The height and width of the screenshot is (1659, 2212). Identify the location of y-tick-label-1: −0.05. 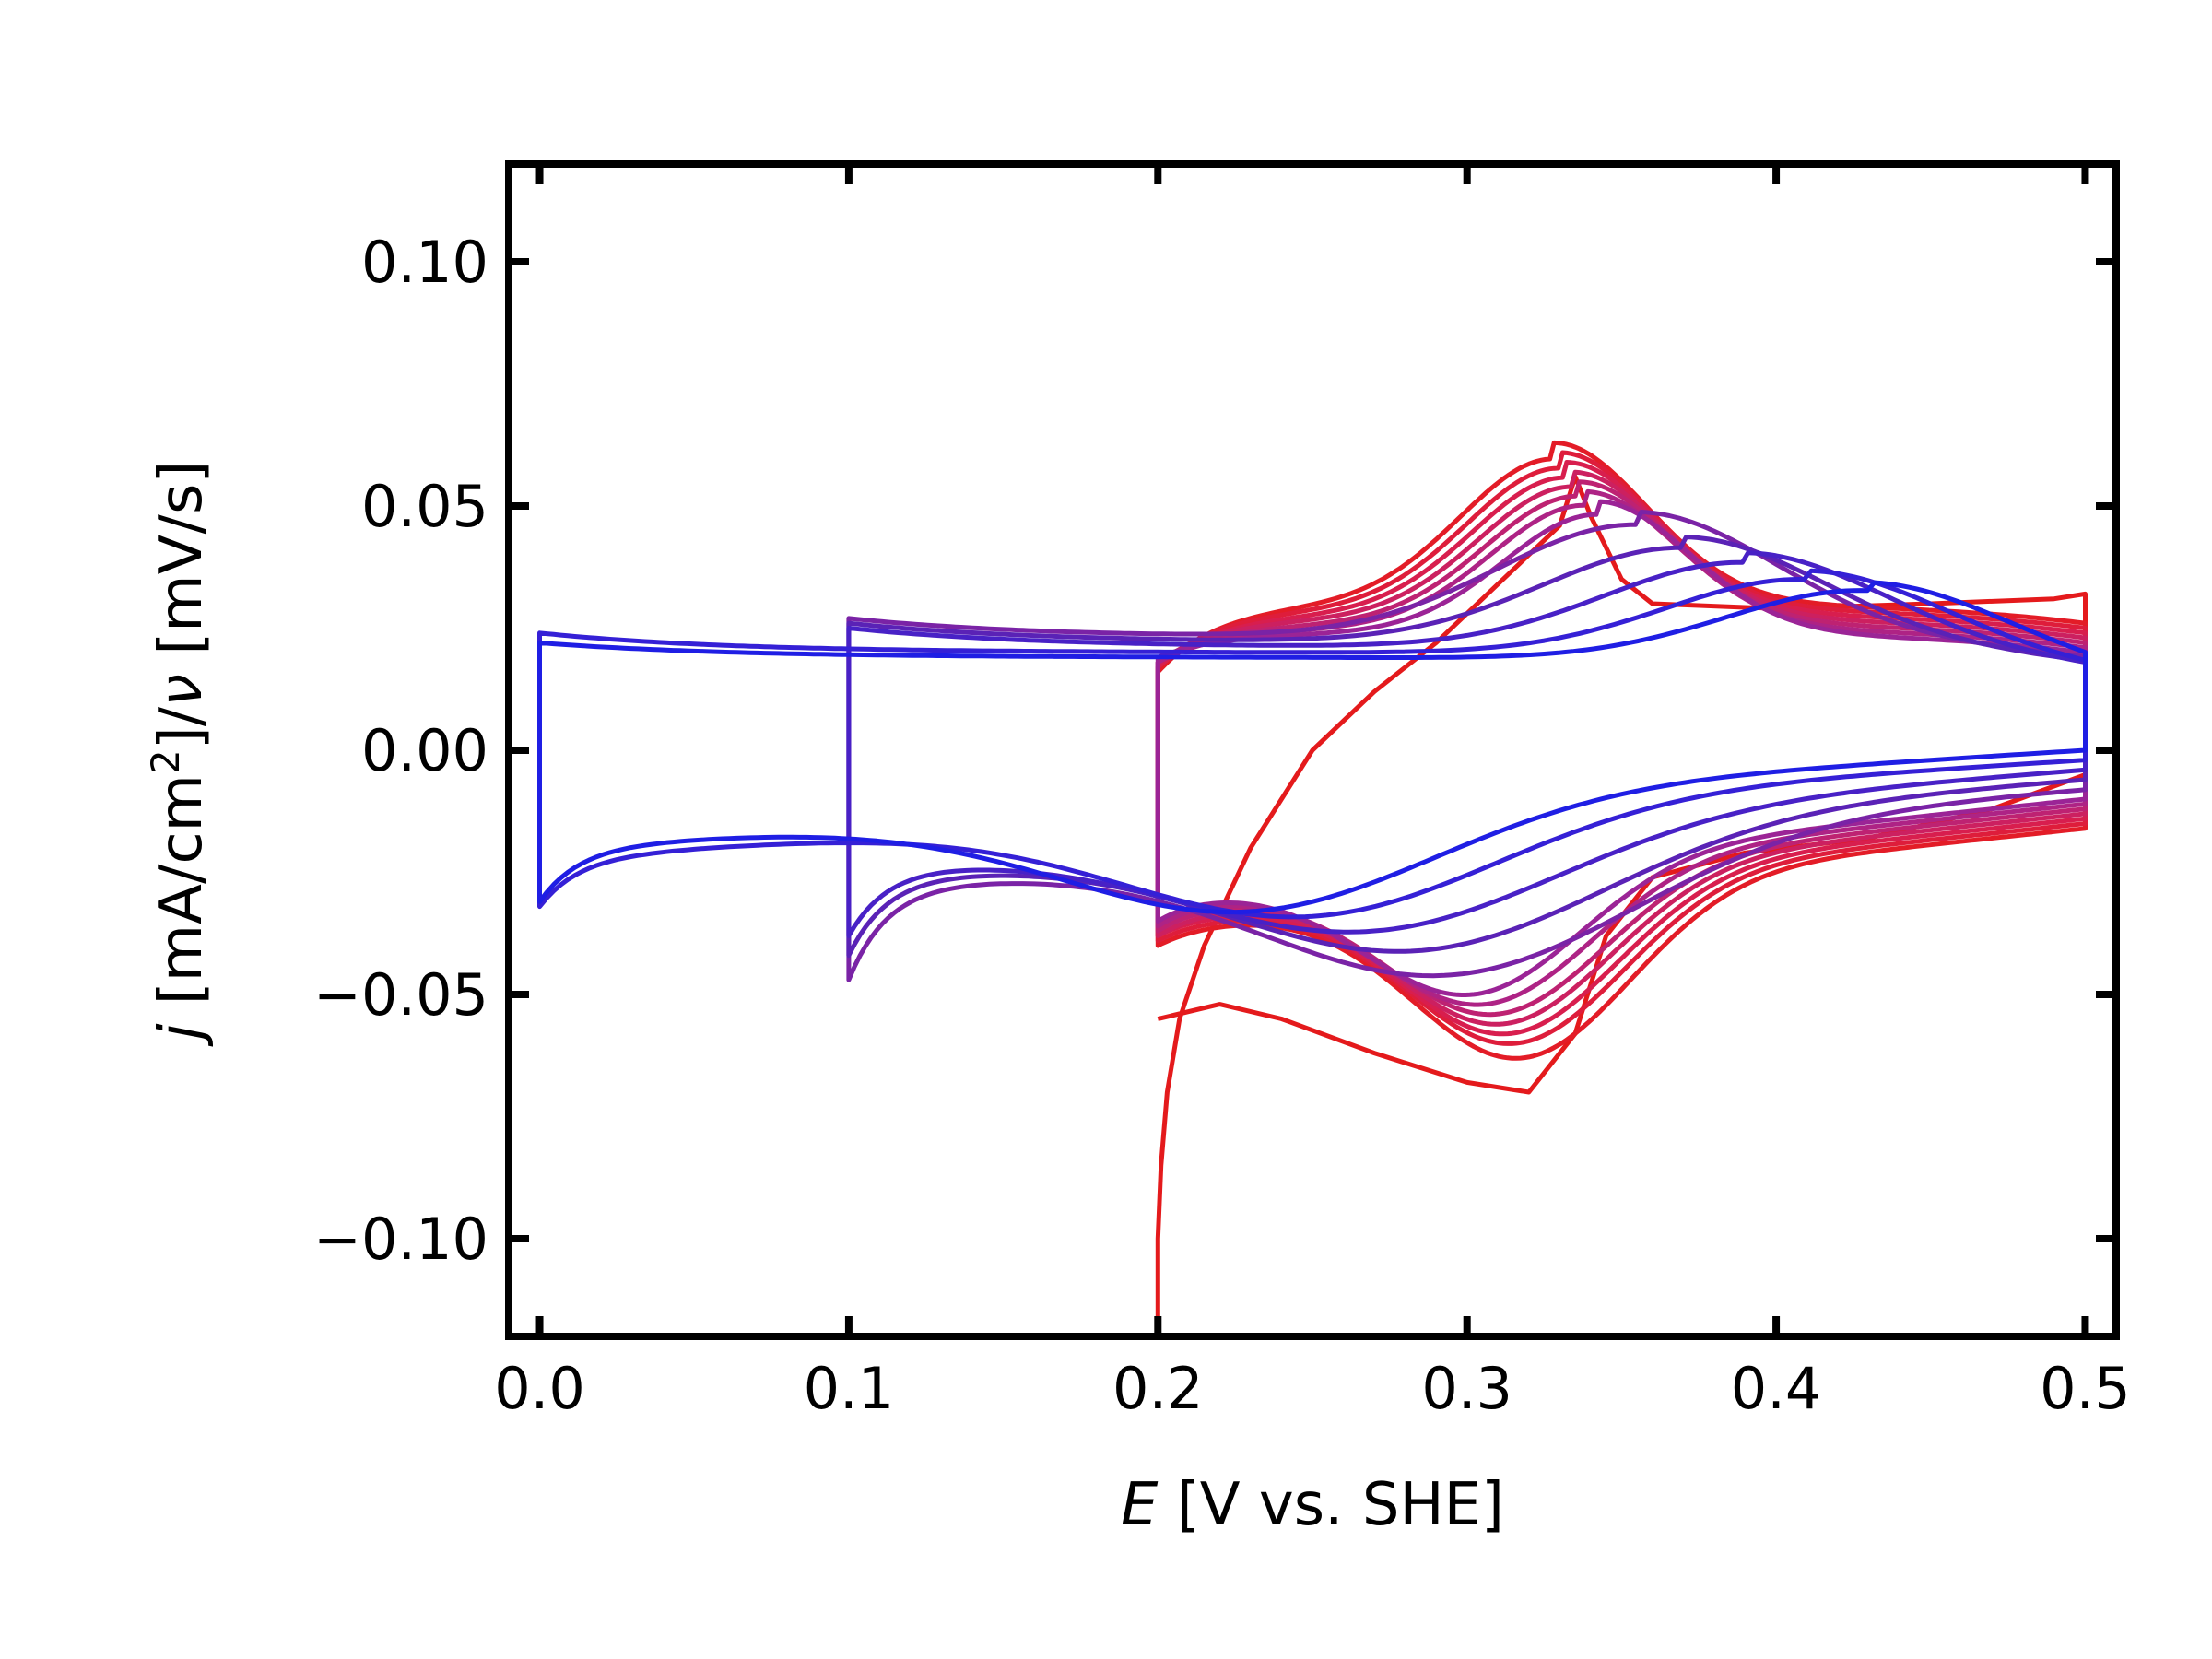
(400, 995).